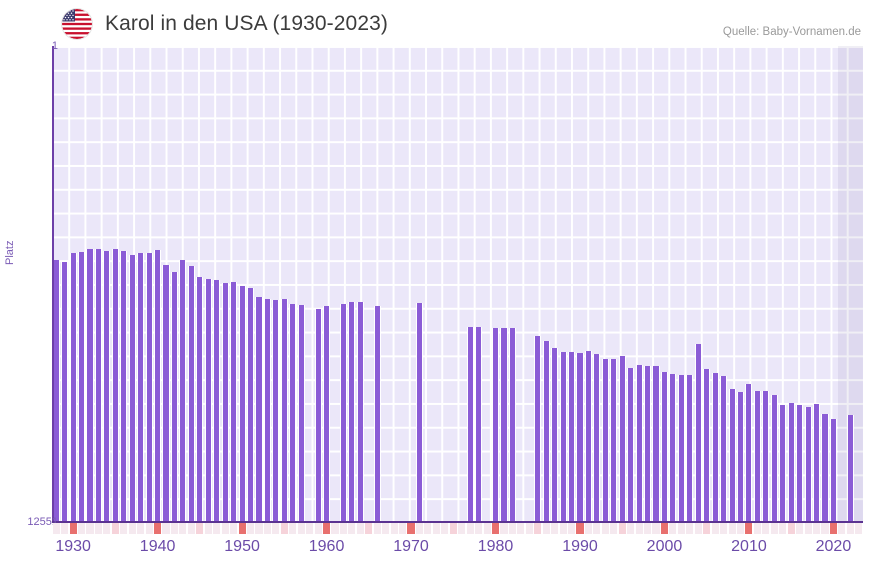 The image size is (873, 567). Describe the element at coordinates (457, 522) in the screenshot. I see `x-axis-line` at that location.